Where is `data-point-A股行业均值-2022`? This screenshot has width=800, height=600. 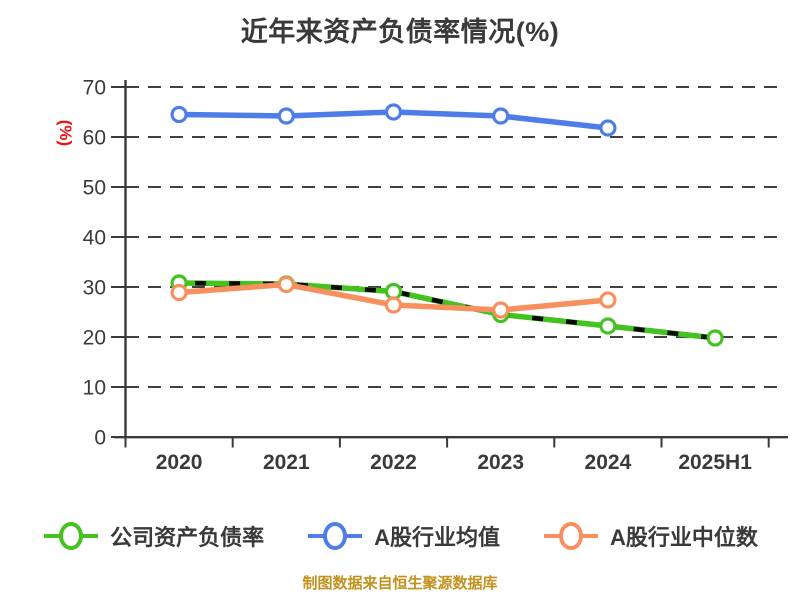
data-point-A股行业均值-2022 is located at coordinates (393, 112).